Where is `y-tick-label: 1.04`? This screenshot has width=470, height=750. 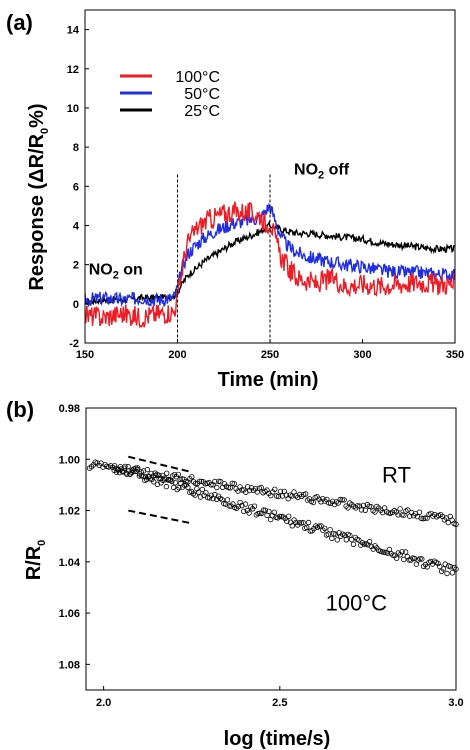 y-tick-label: 1.04 is located at coordinates (70, 563).